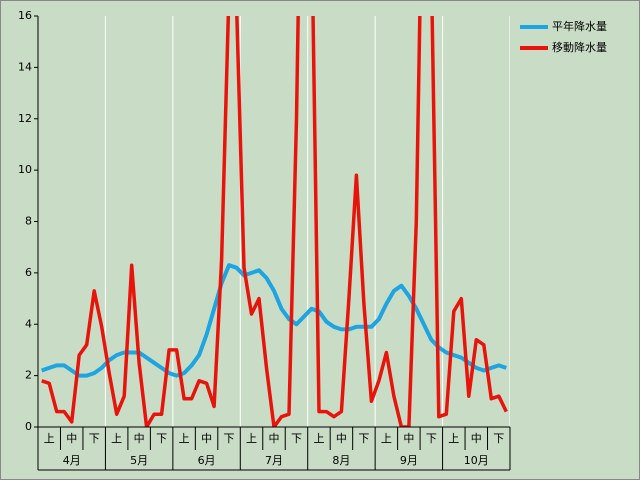 The image size is (640, 480). I want to click on month-label: 6月, so click(207, 460).